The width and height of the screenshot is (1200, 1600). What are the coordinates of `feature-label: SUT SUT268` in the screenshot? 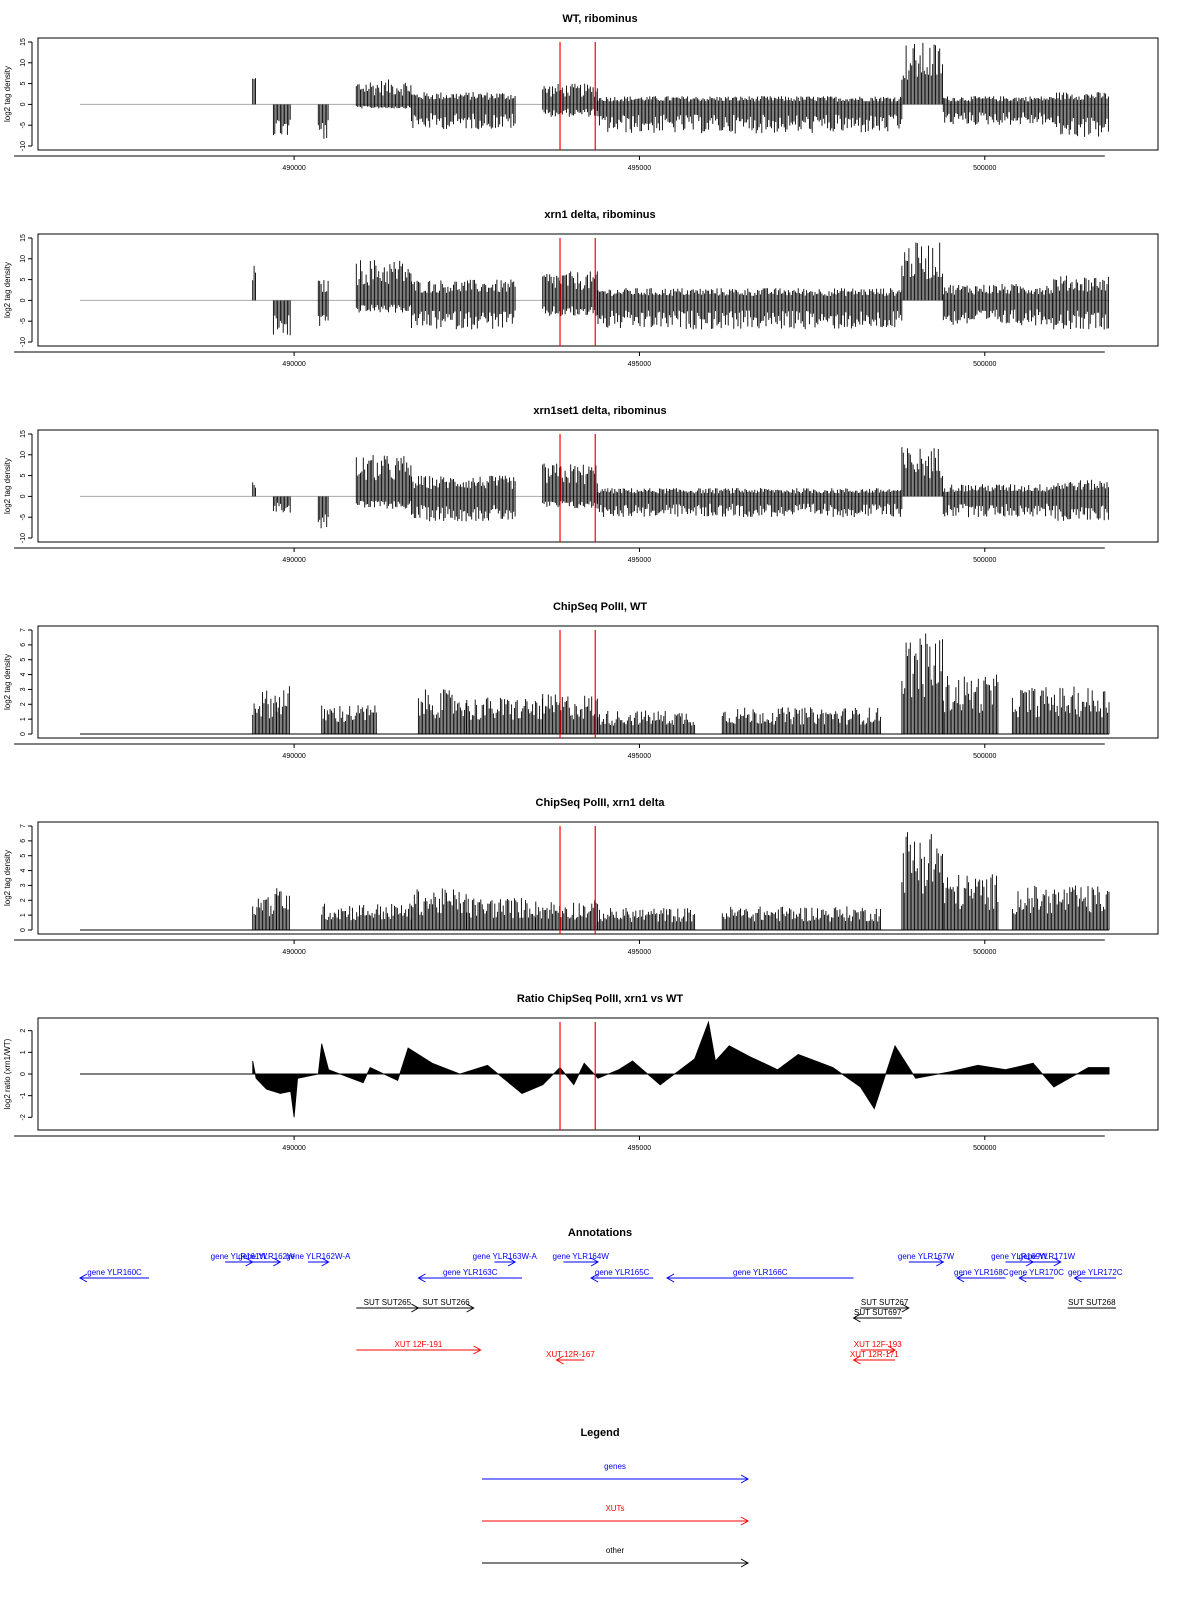 It's located at (1092, 1302).